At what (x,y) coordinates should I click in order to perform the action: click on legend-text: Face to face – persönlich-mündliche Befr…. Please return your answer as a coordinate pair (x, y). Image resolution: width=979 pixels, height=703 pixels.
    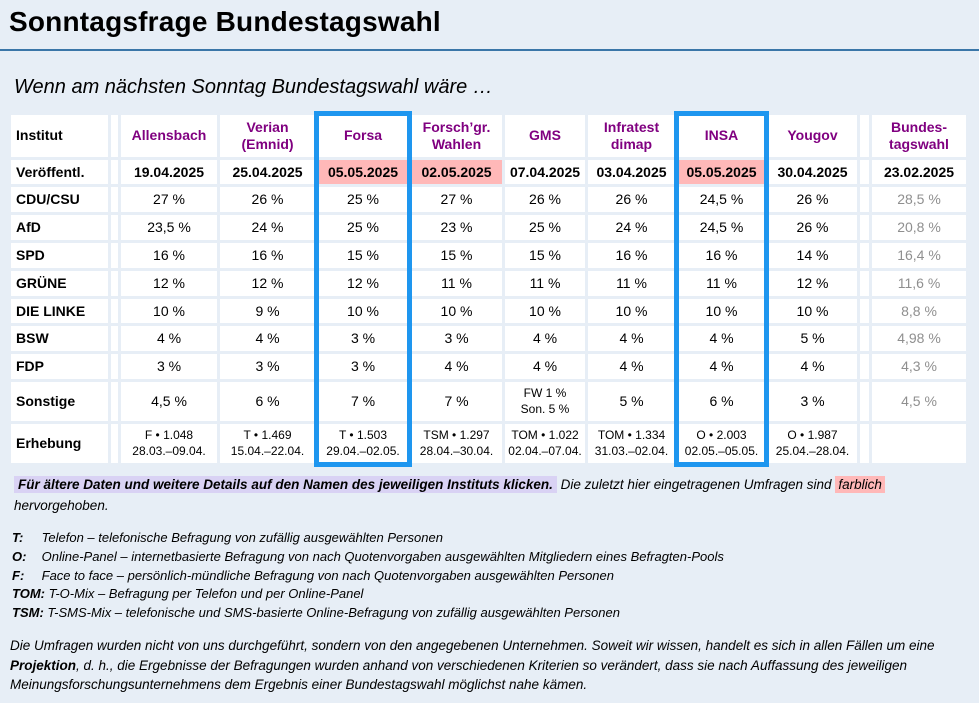
    Looking at the image, I should click on (327, 575).